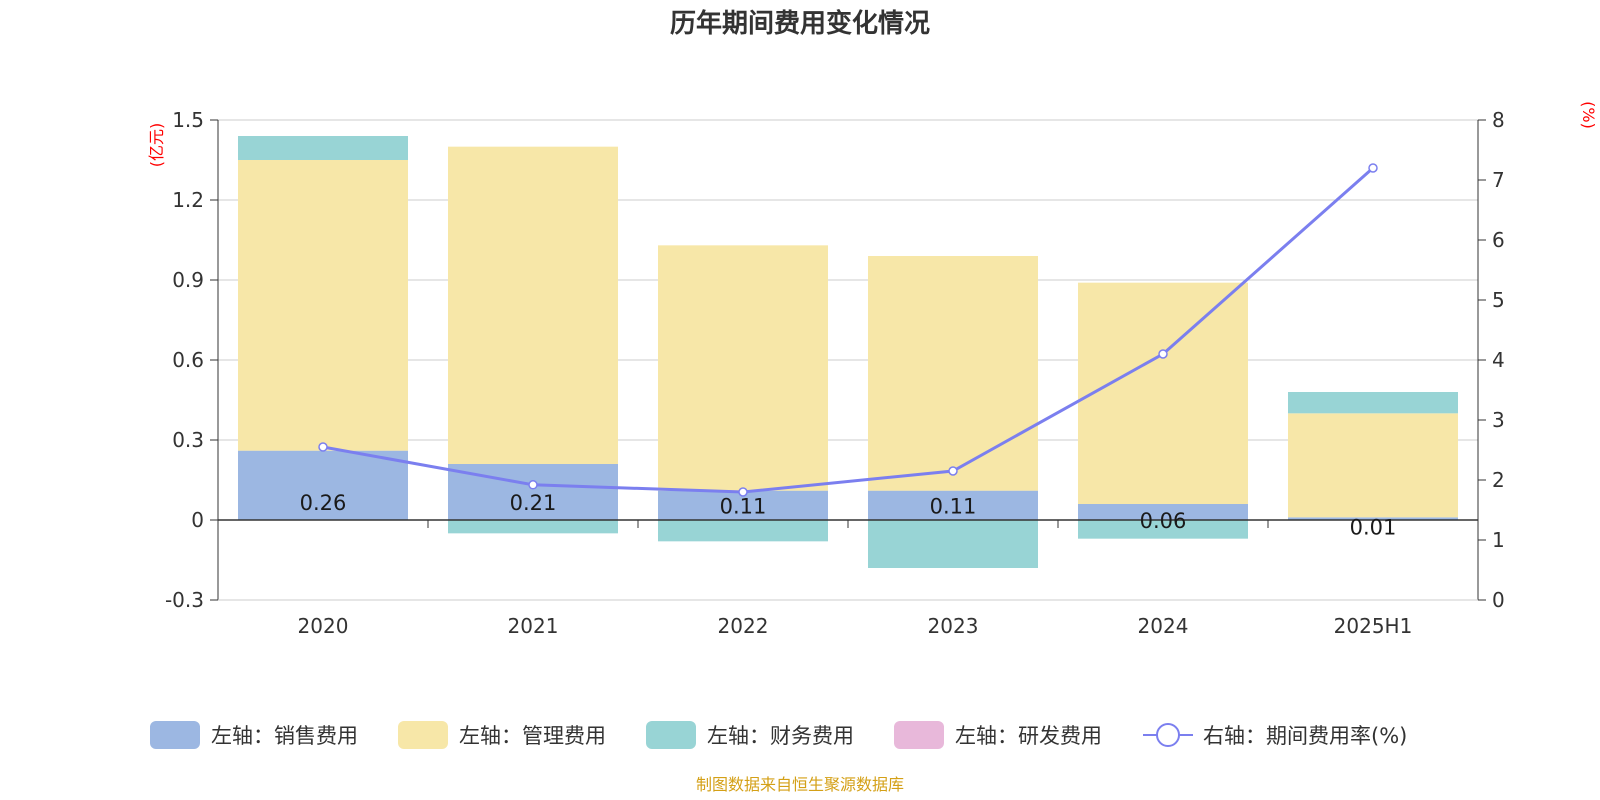 The height and width of the screenshot is (800, 1600). What do you see at coordinates (743, 531) in the screenshot?
I see `bar-finance-2022` at bounding box center [743, 531].